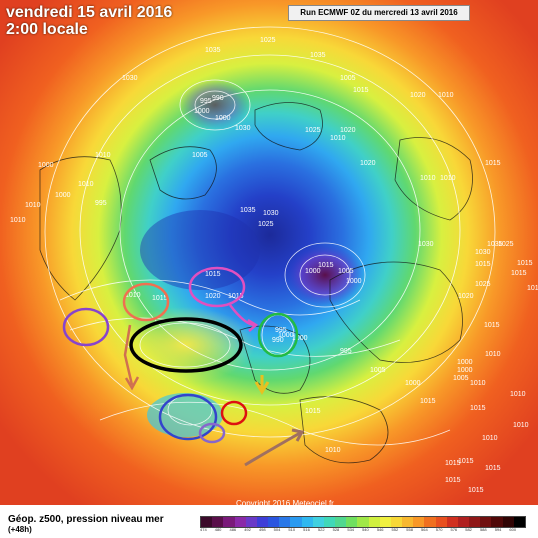  What do you see at coordinates (272, 449) in the screenshot?
I see `brown-arrow` at bounding box center [272, 449].